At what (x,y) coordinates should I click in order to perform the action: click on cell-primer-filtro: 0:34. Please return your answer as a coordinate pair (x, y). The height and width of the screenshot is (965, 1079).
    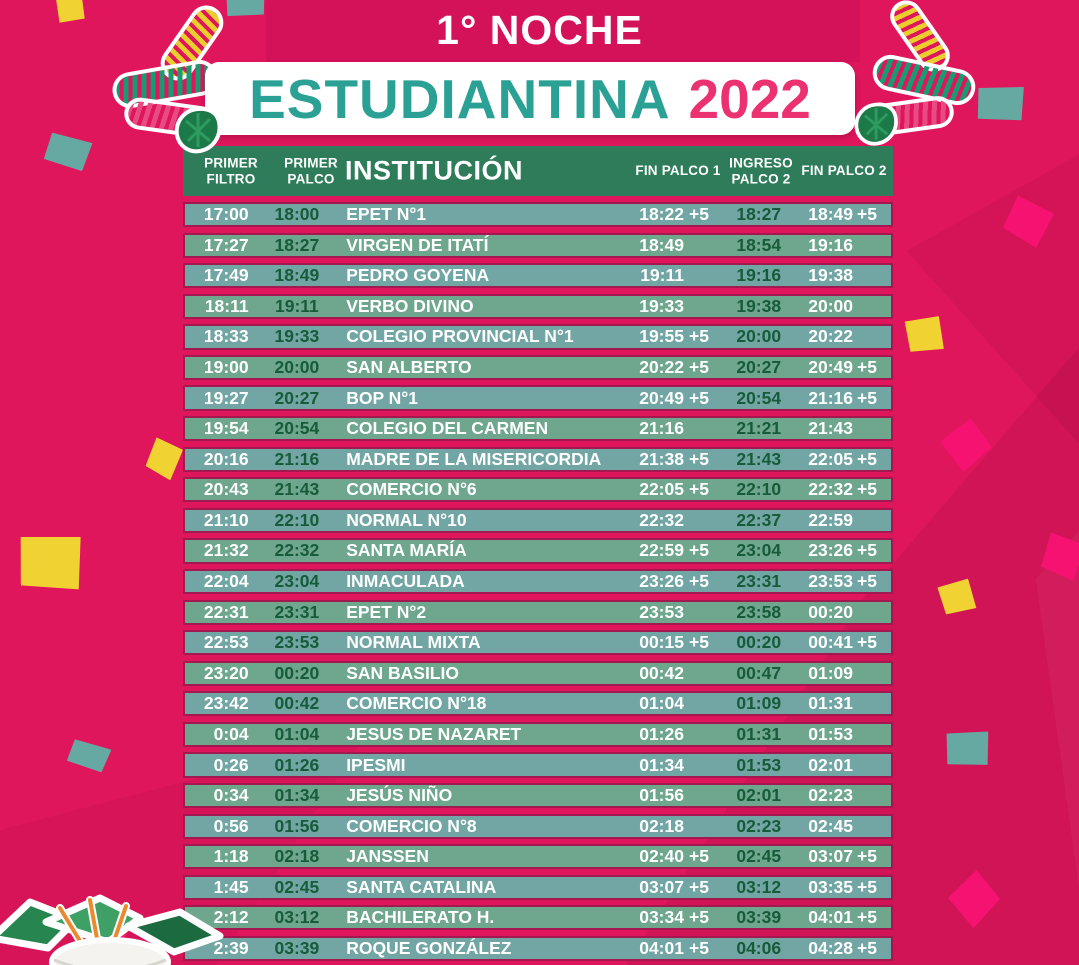
    Looking at the image, I should click on (231, 795).